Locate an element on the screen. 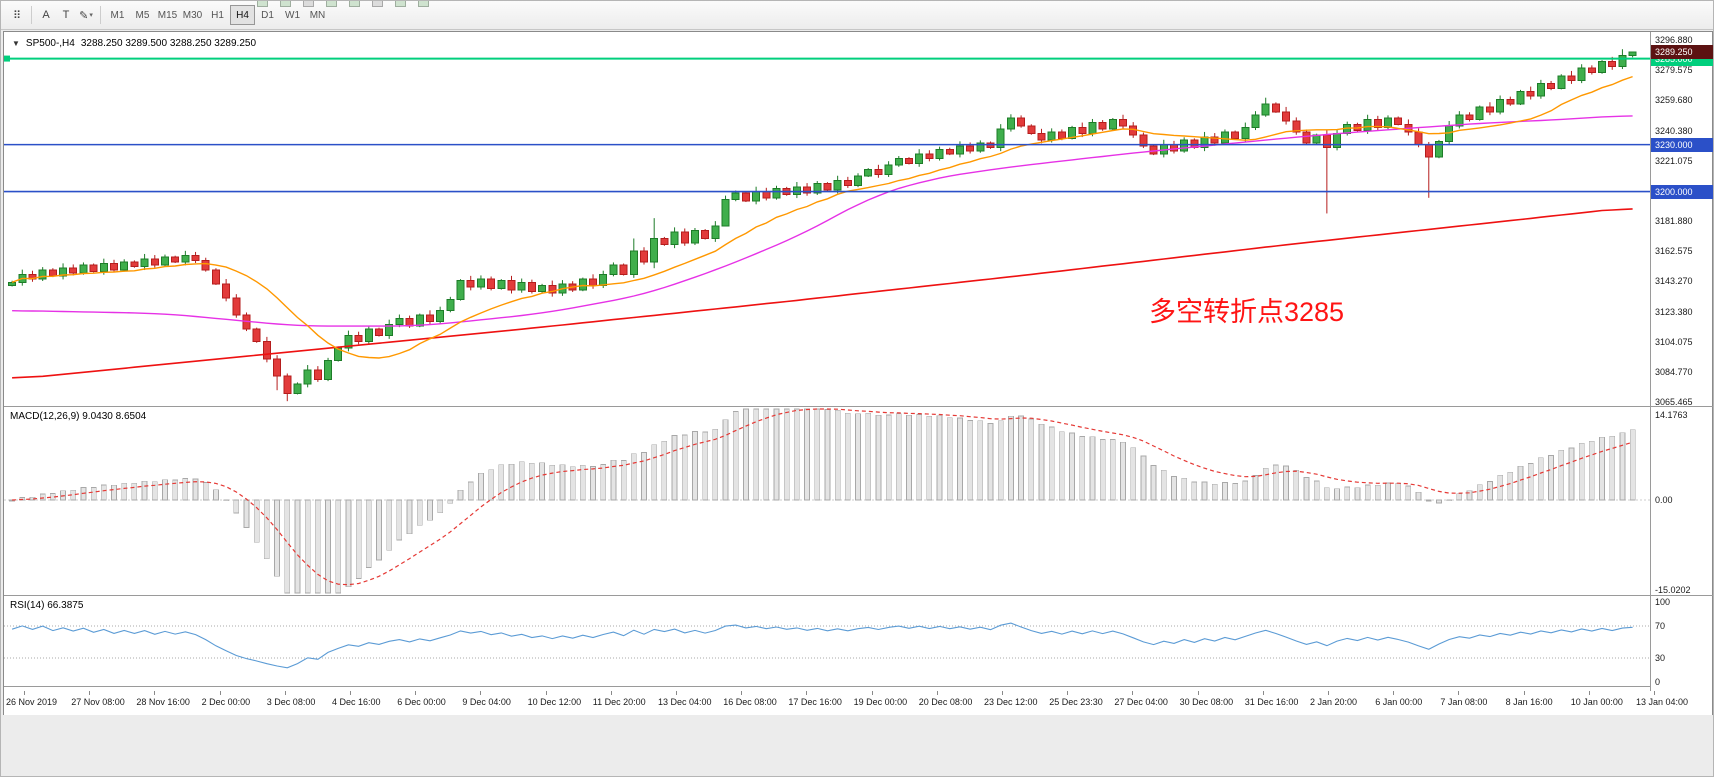  time-axis-label: 3 Dec 08:00 is located at coordinates (291, 702).